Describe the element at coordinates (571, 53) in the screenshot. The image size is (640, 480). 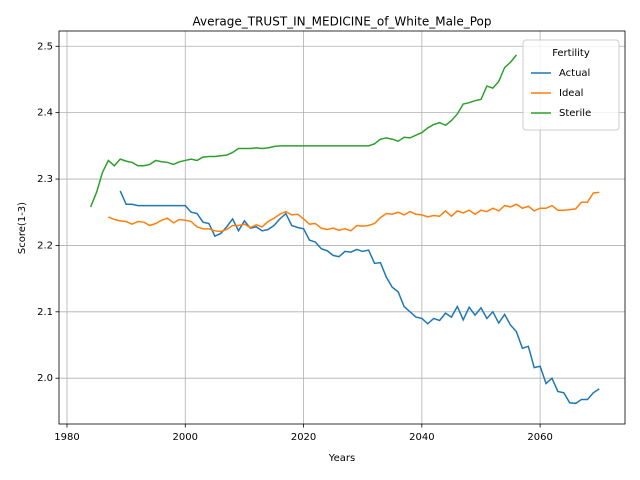
I see `legend-title: Fertility` at that location.